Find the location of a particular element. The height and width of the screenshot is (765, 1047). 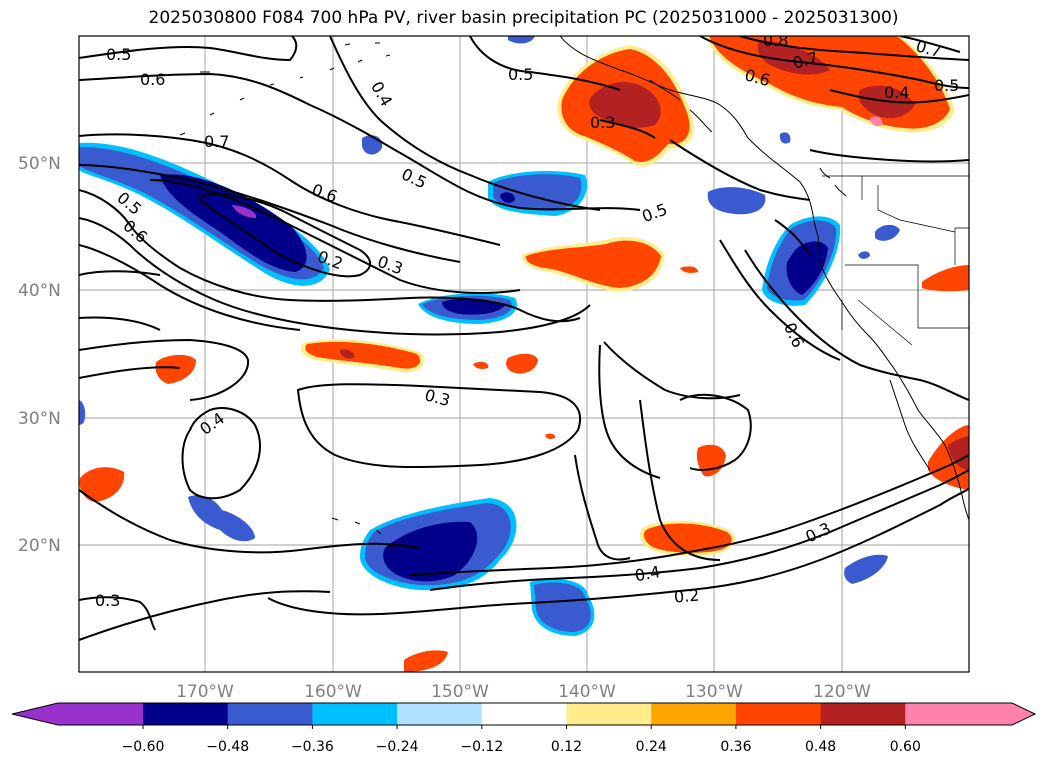

colorbar-tick-label: −0.12 is located at coordinates (481, 747).